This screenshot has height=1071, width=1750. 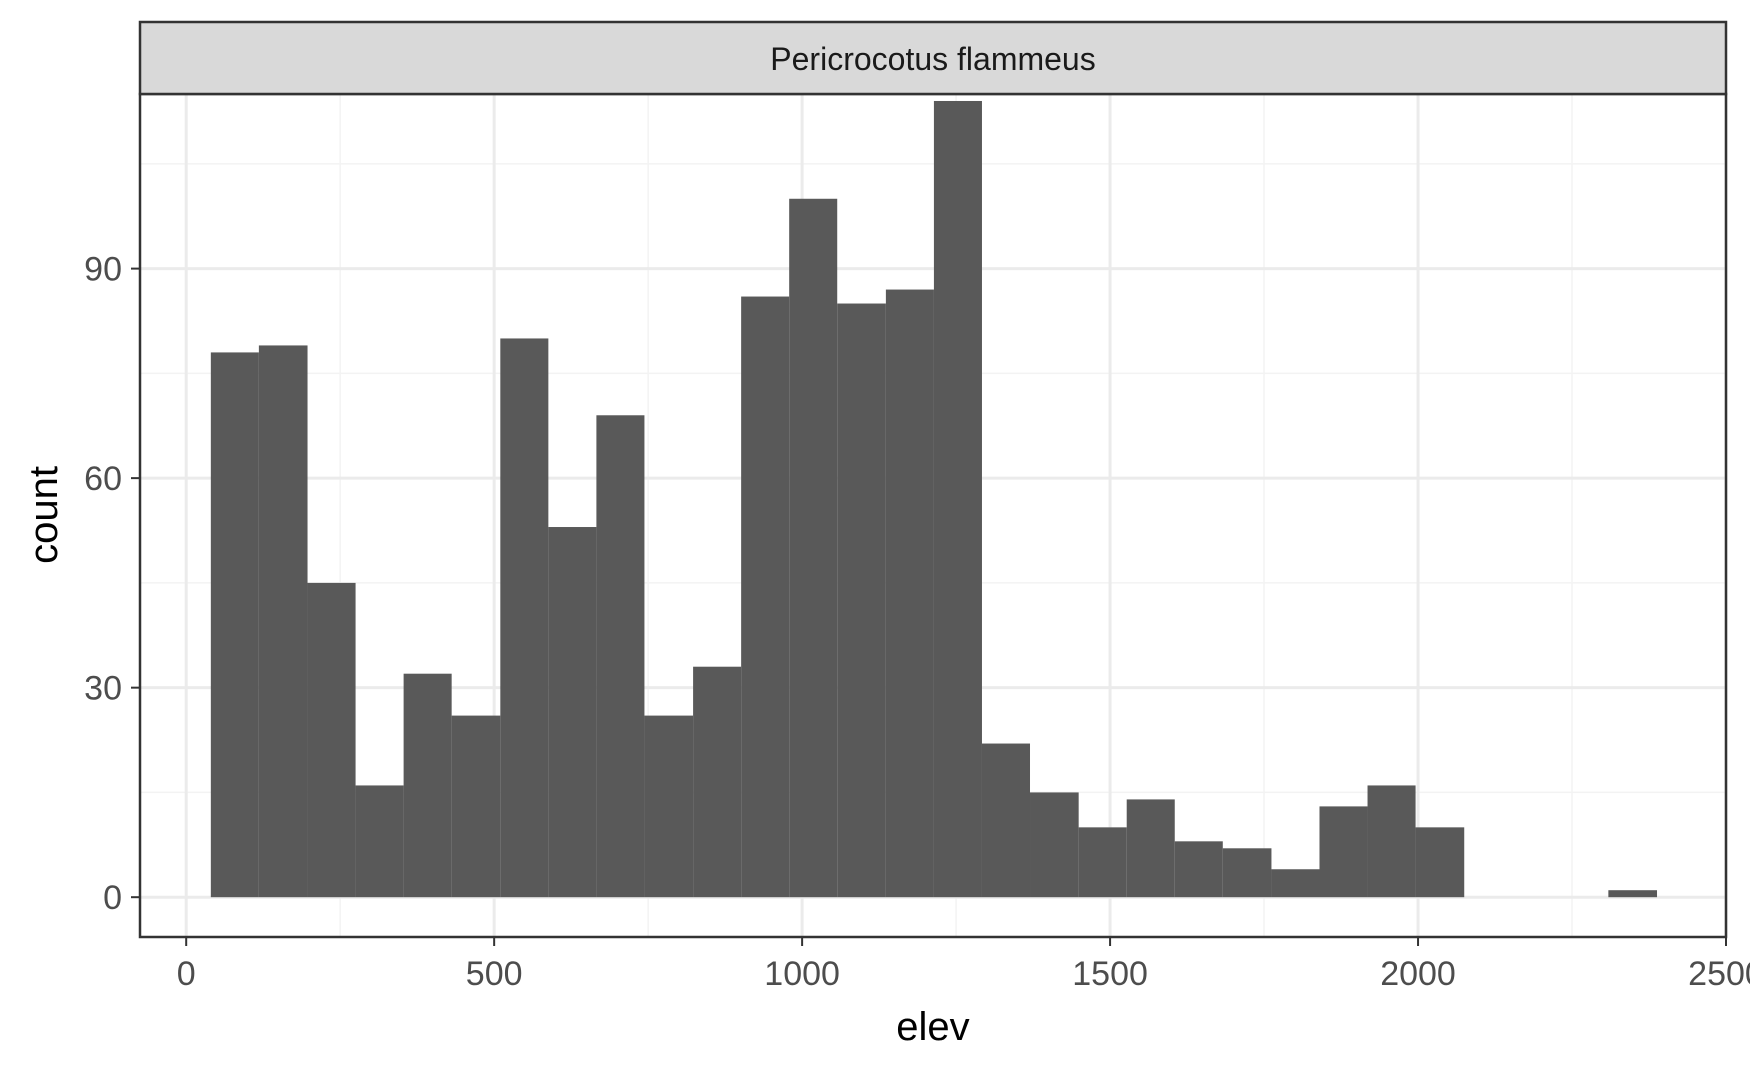 I want to click on y-axis-title: count, so click(x=44, y=515).